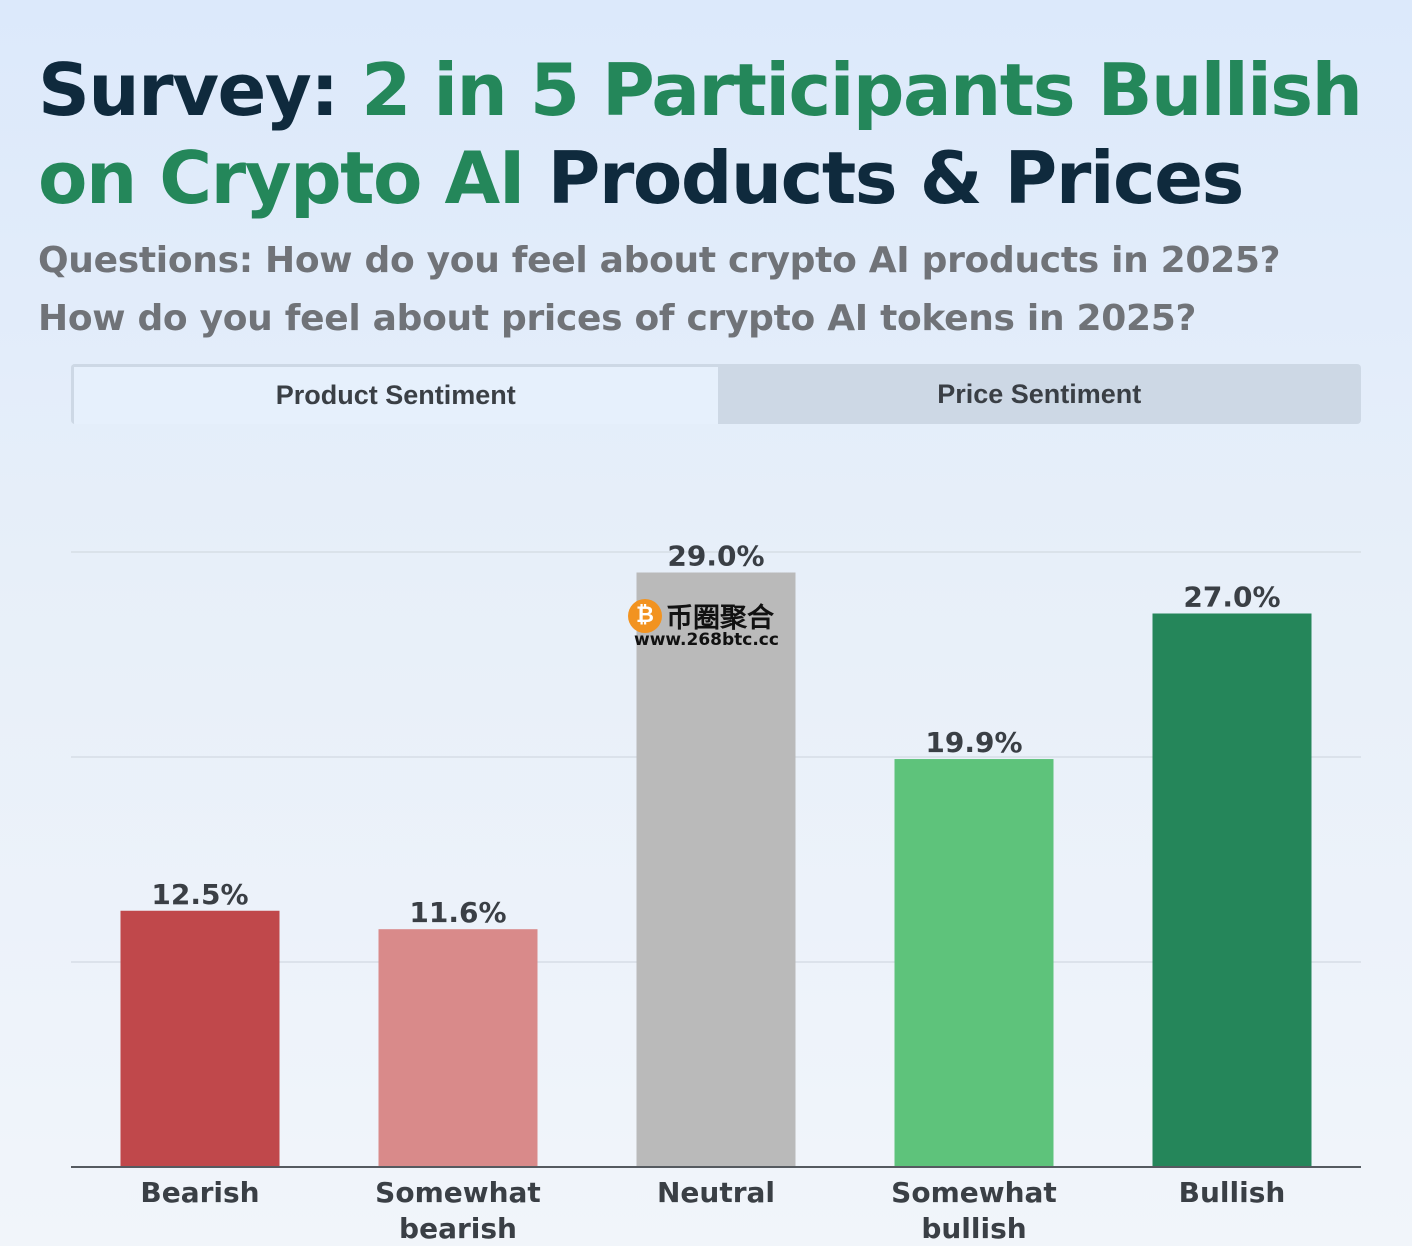 The height and width of the screenshot is (1246, 1412). What do you see at coordinates (720, 618) in the screenshot?
I see `watermark-name: 币圈聚合` at bounding box center [720, 618].